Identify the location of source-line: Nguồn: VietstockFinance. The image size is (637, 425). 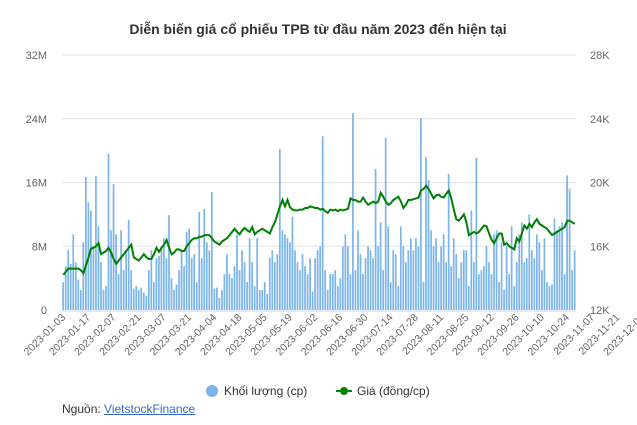
(128, 409).